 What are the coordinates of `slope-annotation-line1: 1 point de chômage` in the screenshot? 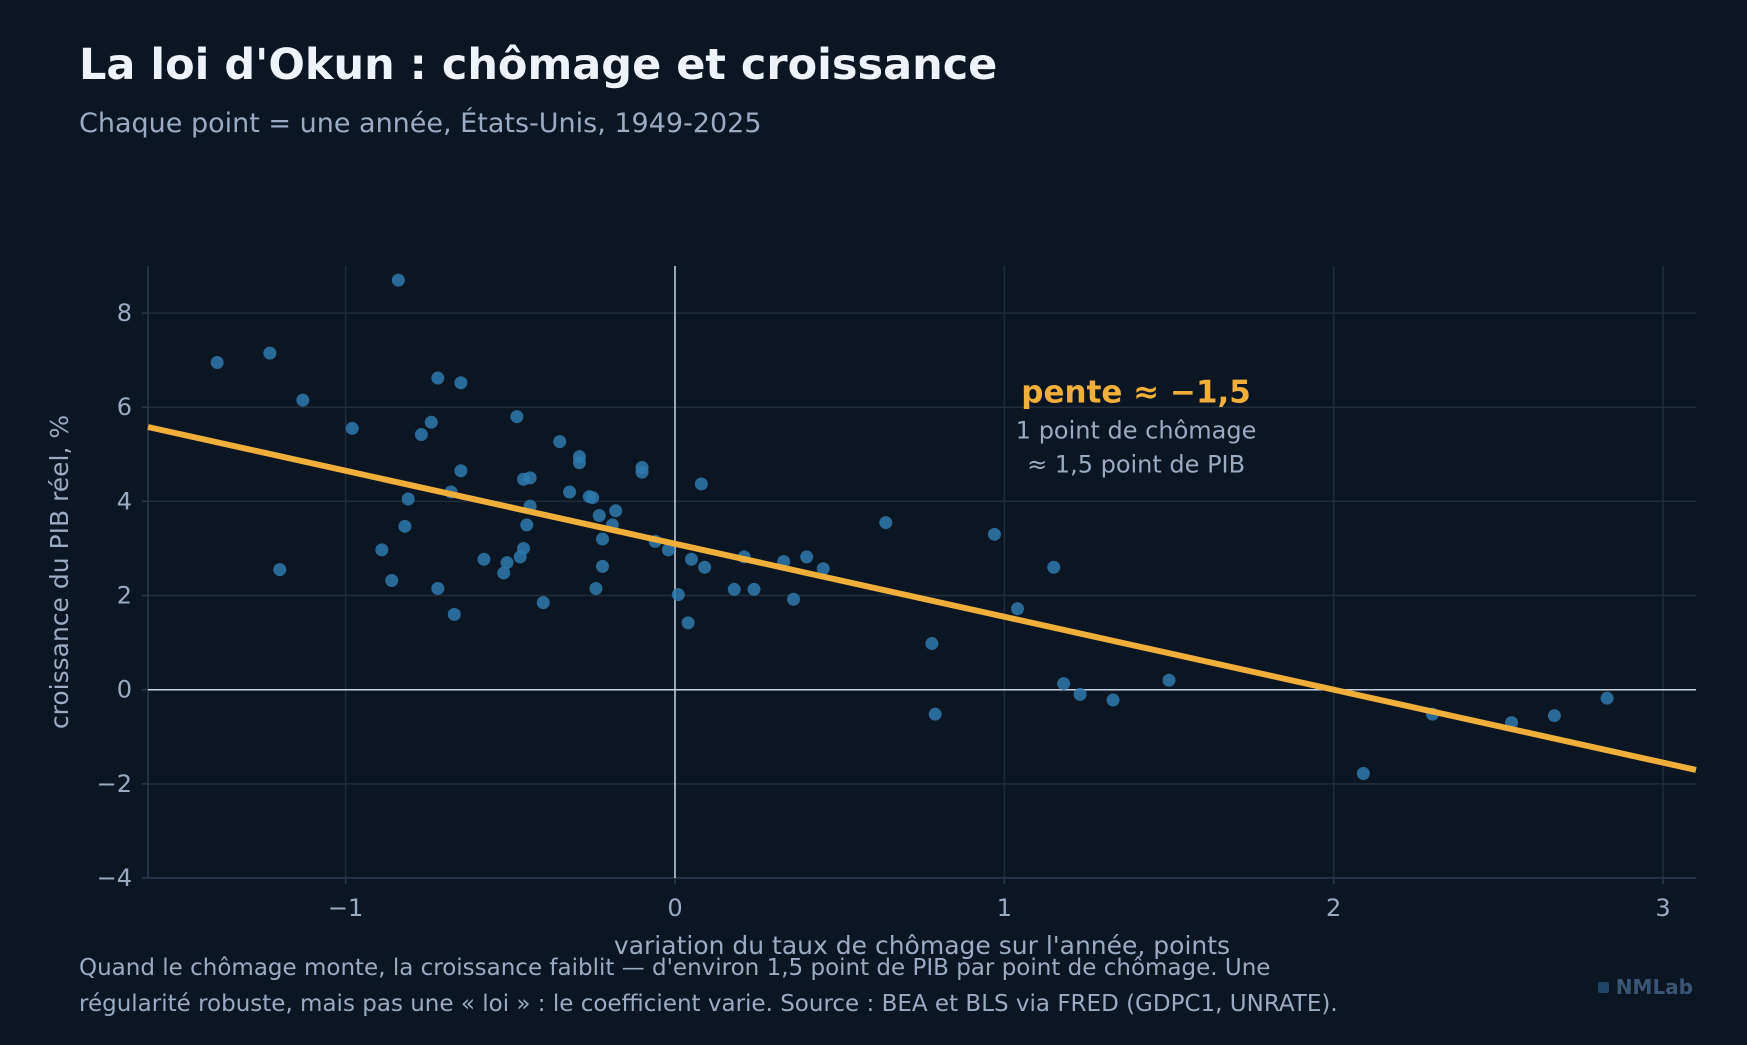 It's located at (1136, 431).